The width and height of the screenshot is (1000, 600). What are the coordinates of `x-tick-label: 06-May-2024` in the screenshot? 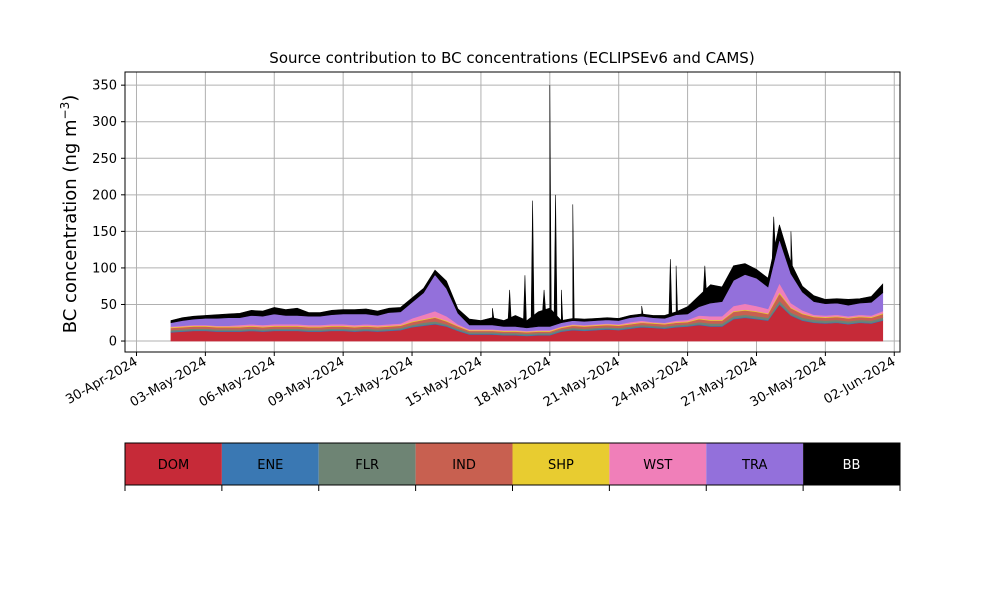 It's located at (238, 382).